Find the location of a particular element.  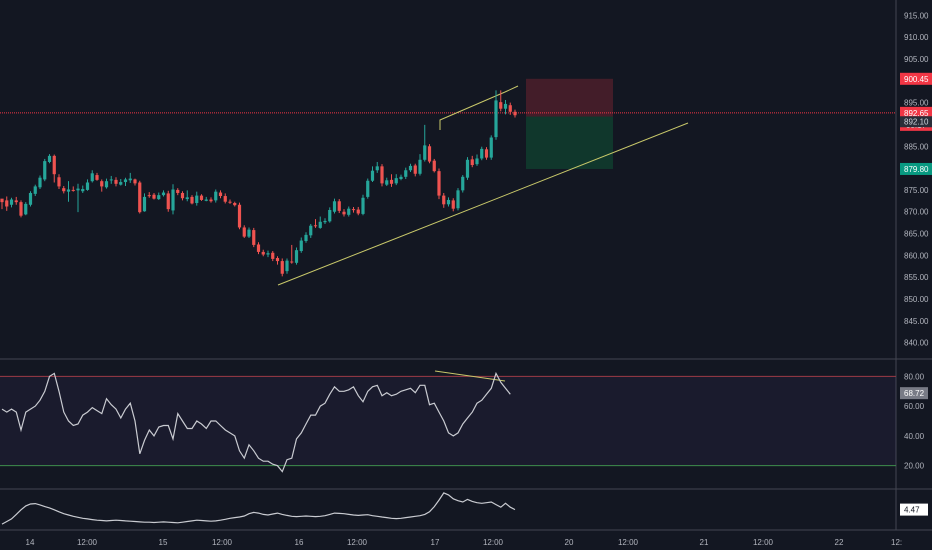

rsi-line is located at coordinates (256, 422).